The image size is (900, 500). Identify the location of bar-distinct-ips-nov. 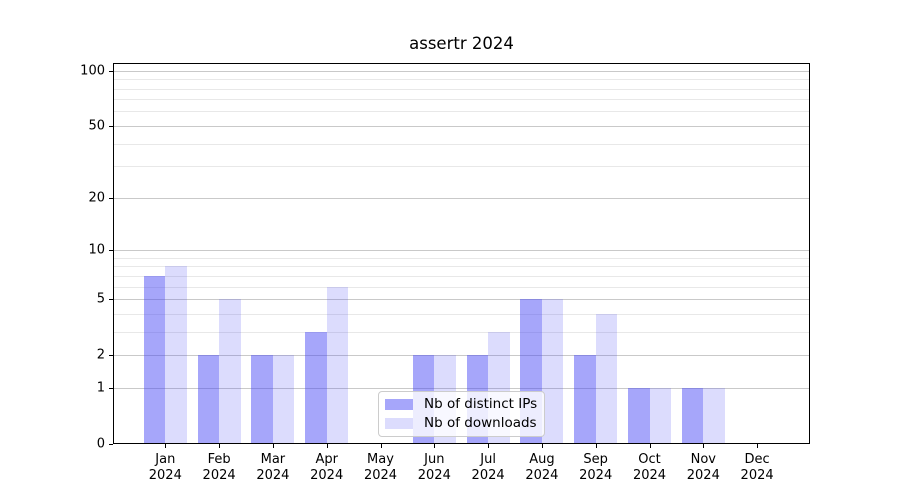
(692, 415).